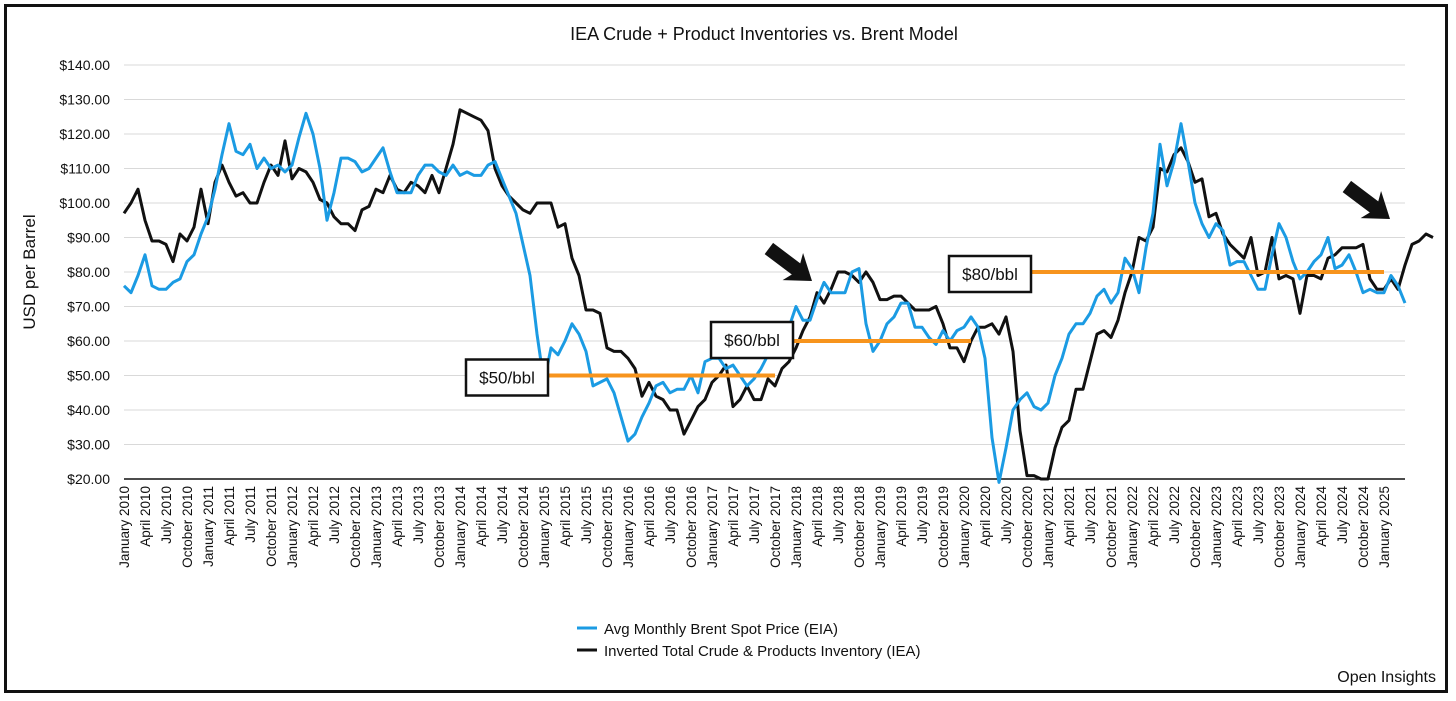 Image resolution: width=1456 pixels, height=701 pixels. What do you see at coordinates (84, 100) in the screenshot?
I see `y-tick-label: $130.00` at bounding box center [84, 100].